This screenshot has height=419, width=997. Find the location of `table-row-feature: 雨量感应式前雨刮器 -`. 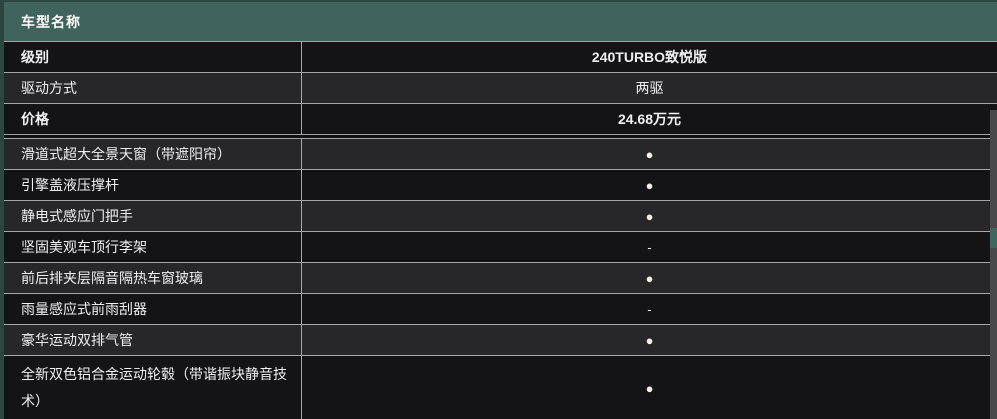

table-row-feature: 雨量感应式前雨刮器 - is located at coordinates (500, 309).